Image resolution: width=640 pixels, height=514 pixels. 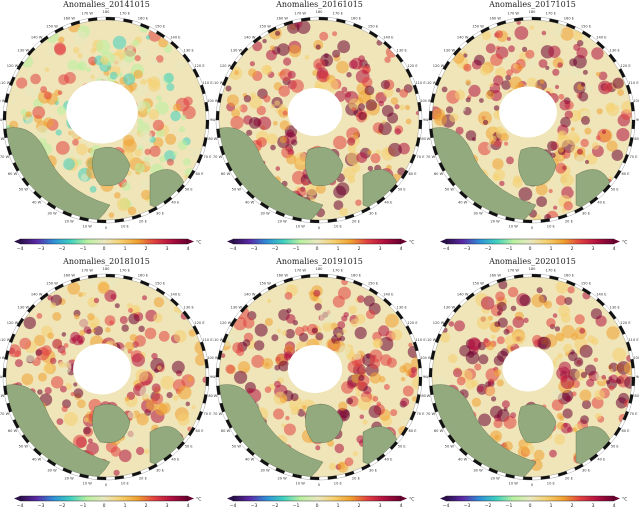 What do you see at coordinates (37, 37) in the screenshot?
I see `longitude-label: 140 W` at bounding box center [37, 37].